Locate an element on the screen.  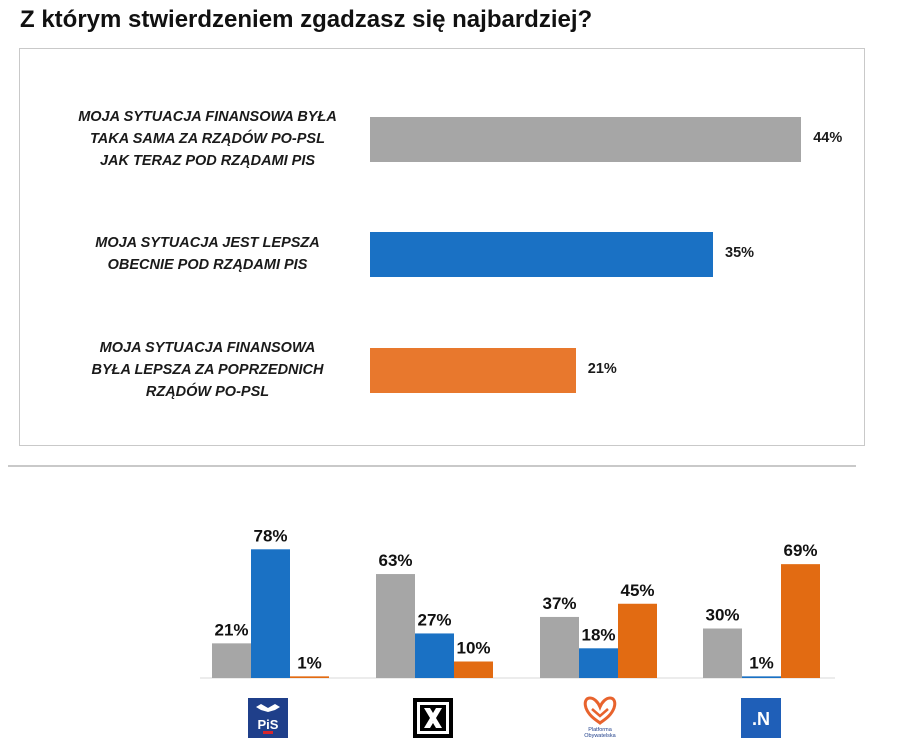
column-value-label: 18% is located at coordinates (598, 634).